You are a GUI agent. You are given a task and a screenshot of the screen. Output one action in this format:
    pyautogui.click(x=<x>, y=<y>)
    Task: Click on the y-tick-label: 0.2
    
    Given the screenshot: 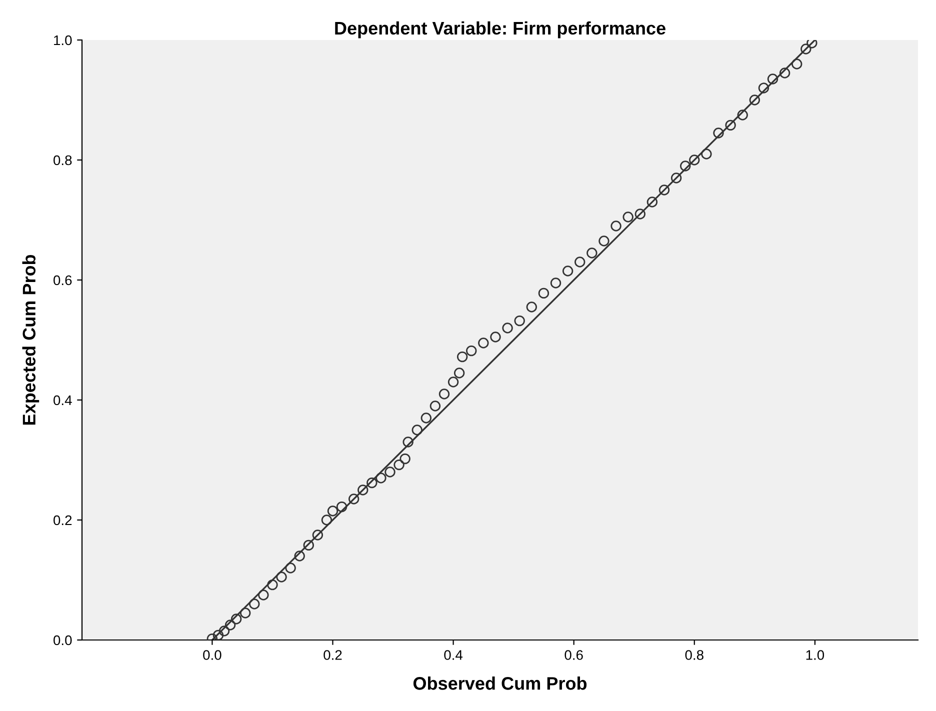 What is the action you would take?
    pyautogui.click(x=63, y=520)
    